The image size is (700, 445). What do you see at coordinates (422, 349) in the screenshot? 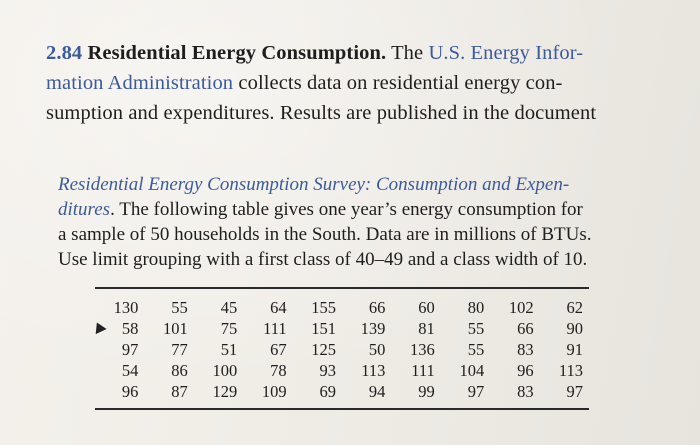
I see `table-cell: 136` at bounding box center [422, 349].